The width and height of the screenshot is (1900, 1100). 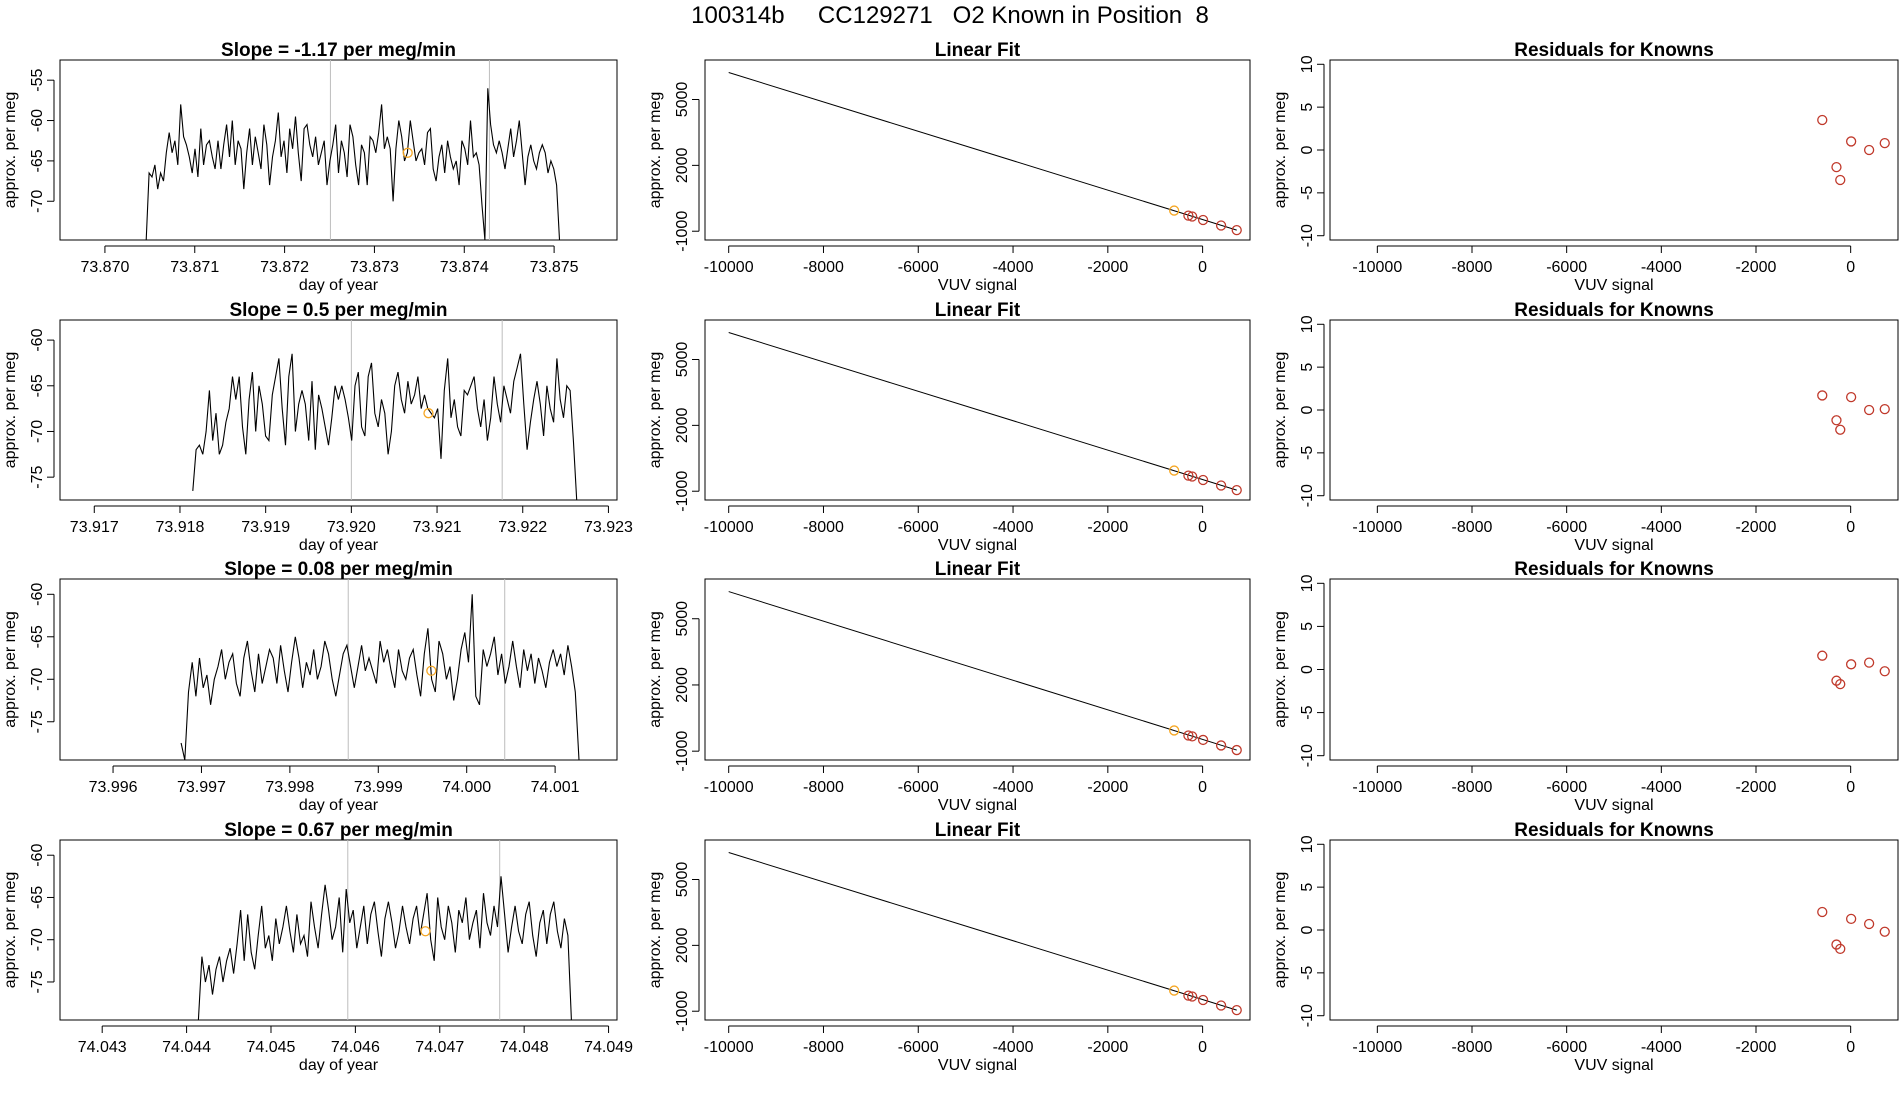 What do you see at coordinates (37, 679) in the screenshot?
I see `timeseries-3-y-tick-label: -70` at bounding box center [37, 679].